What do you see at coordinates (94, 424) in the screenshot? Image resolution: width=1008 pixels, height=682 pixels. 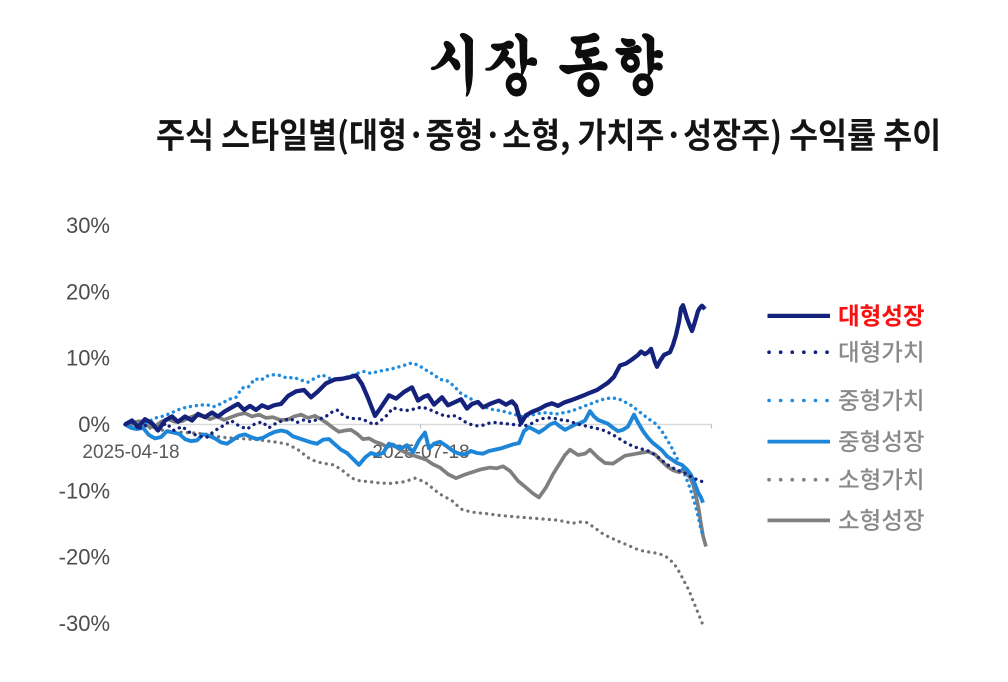 I see `svg-text: 0%` at bounding box center [94, 424].